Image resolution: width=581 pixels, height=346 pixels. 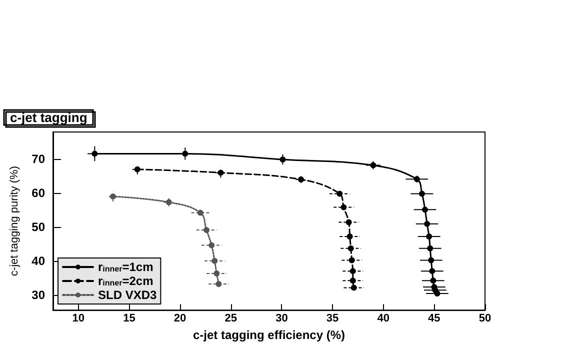 What do you see at coordinates (126, 267) in the screenshot?
I see `legend-label: rinner=1cm` at bounding box center [126, 267].